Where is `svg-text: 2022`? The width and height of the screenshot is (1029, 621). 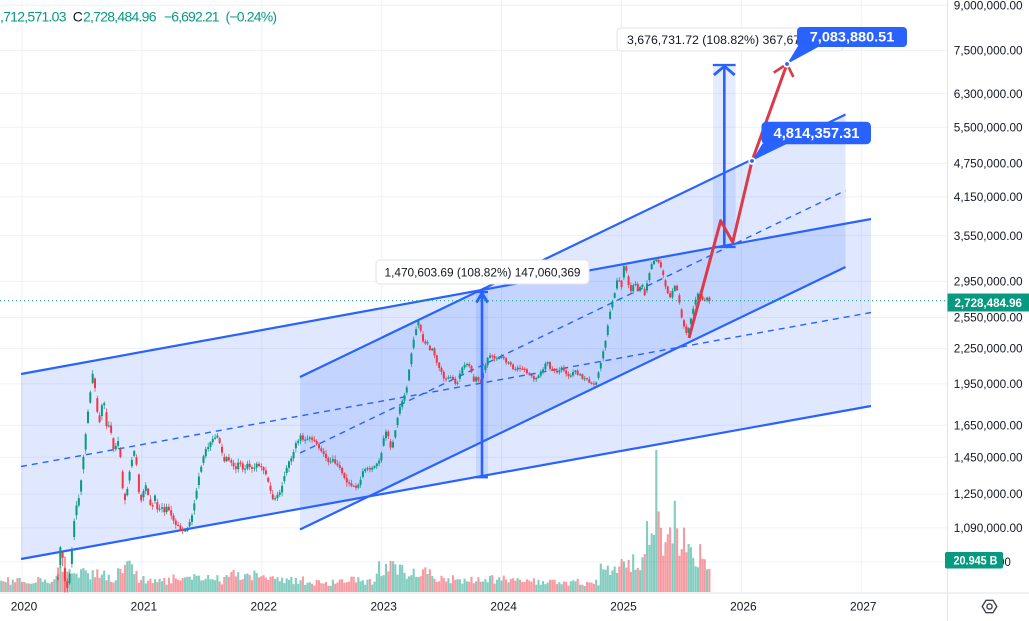 svg-text: 2022 is located at coordinates (264, 607).